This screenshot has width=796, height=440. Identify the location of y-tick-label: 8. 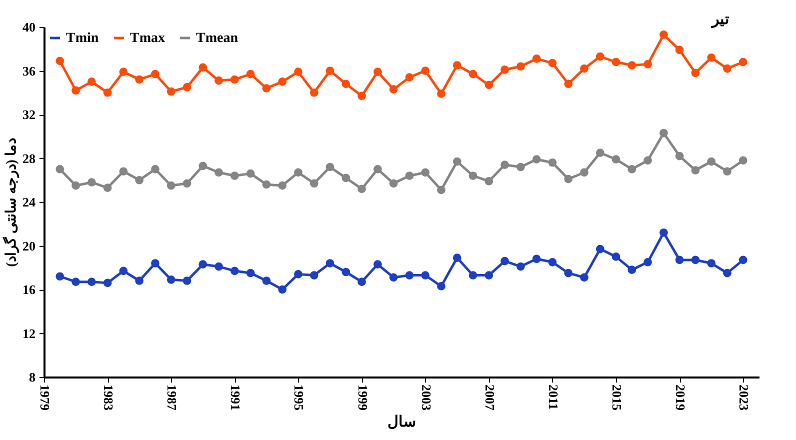
(32, 377).